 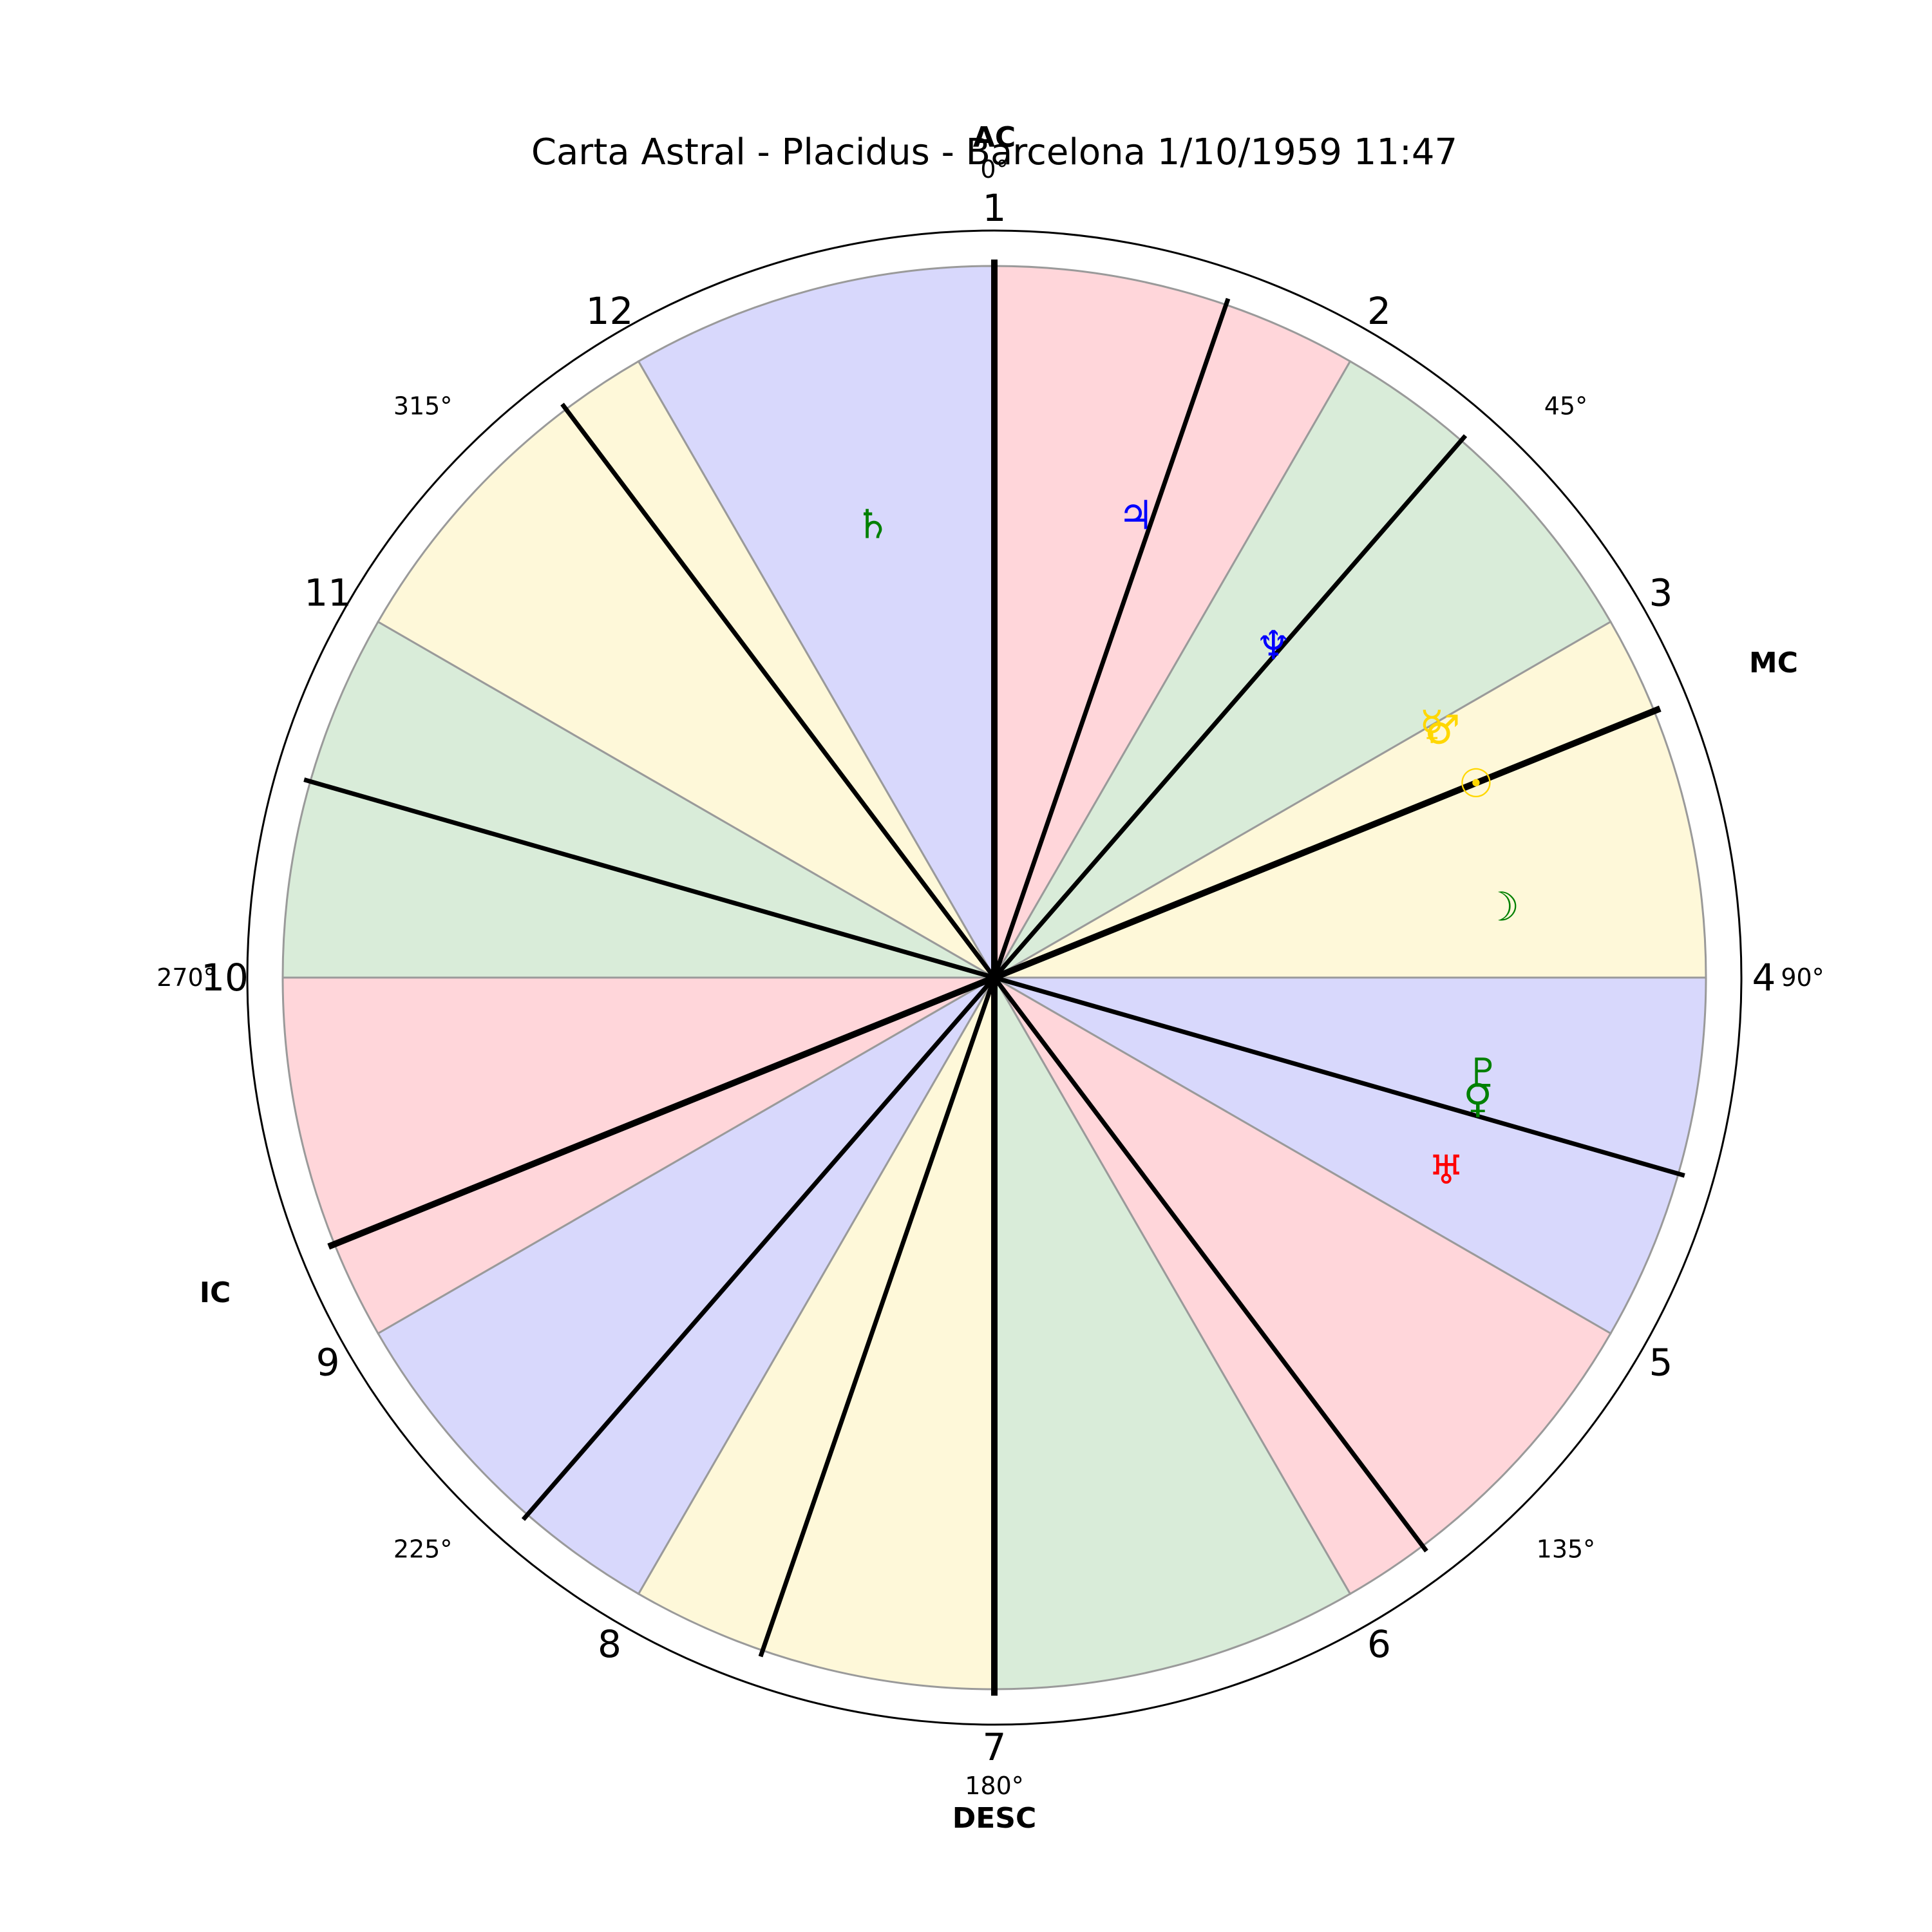 I want to click on sign-number-2: 2, so click(x=1379, y=311).